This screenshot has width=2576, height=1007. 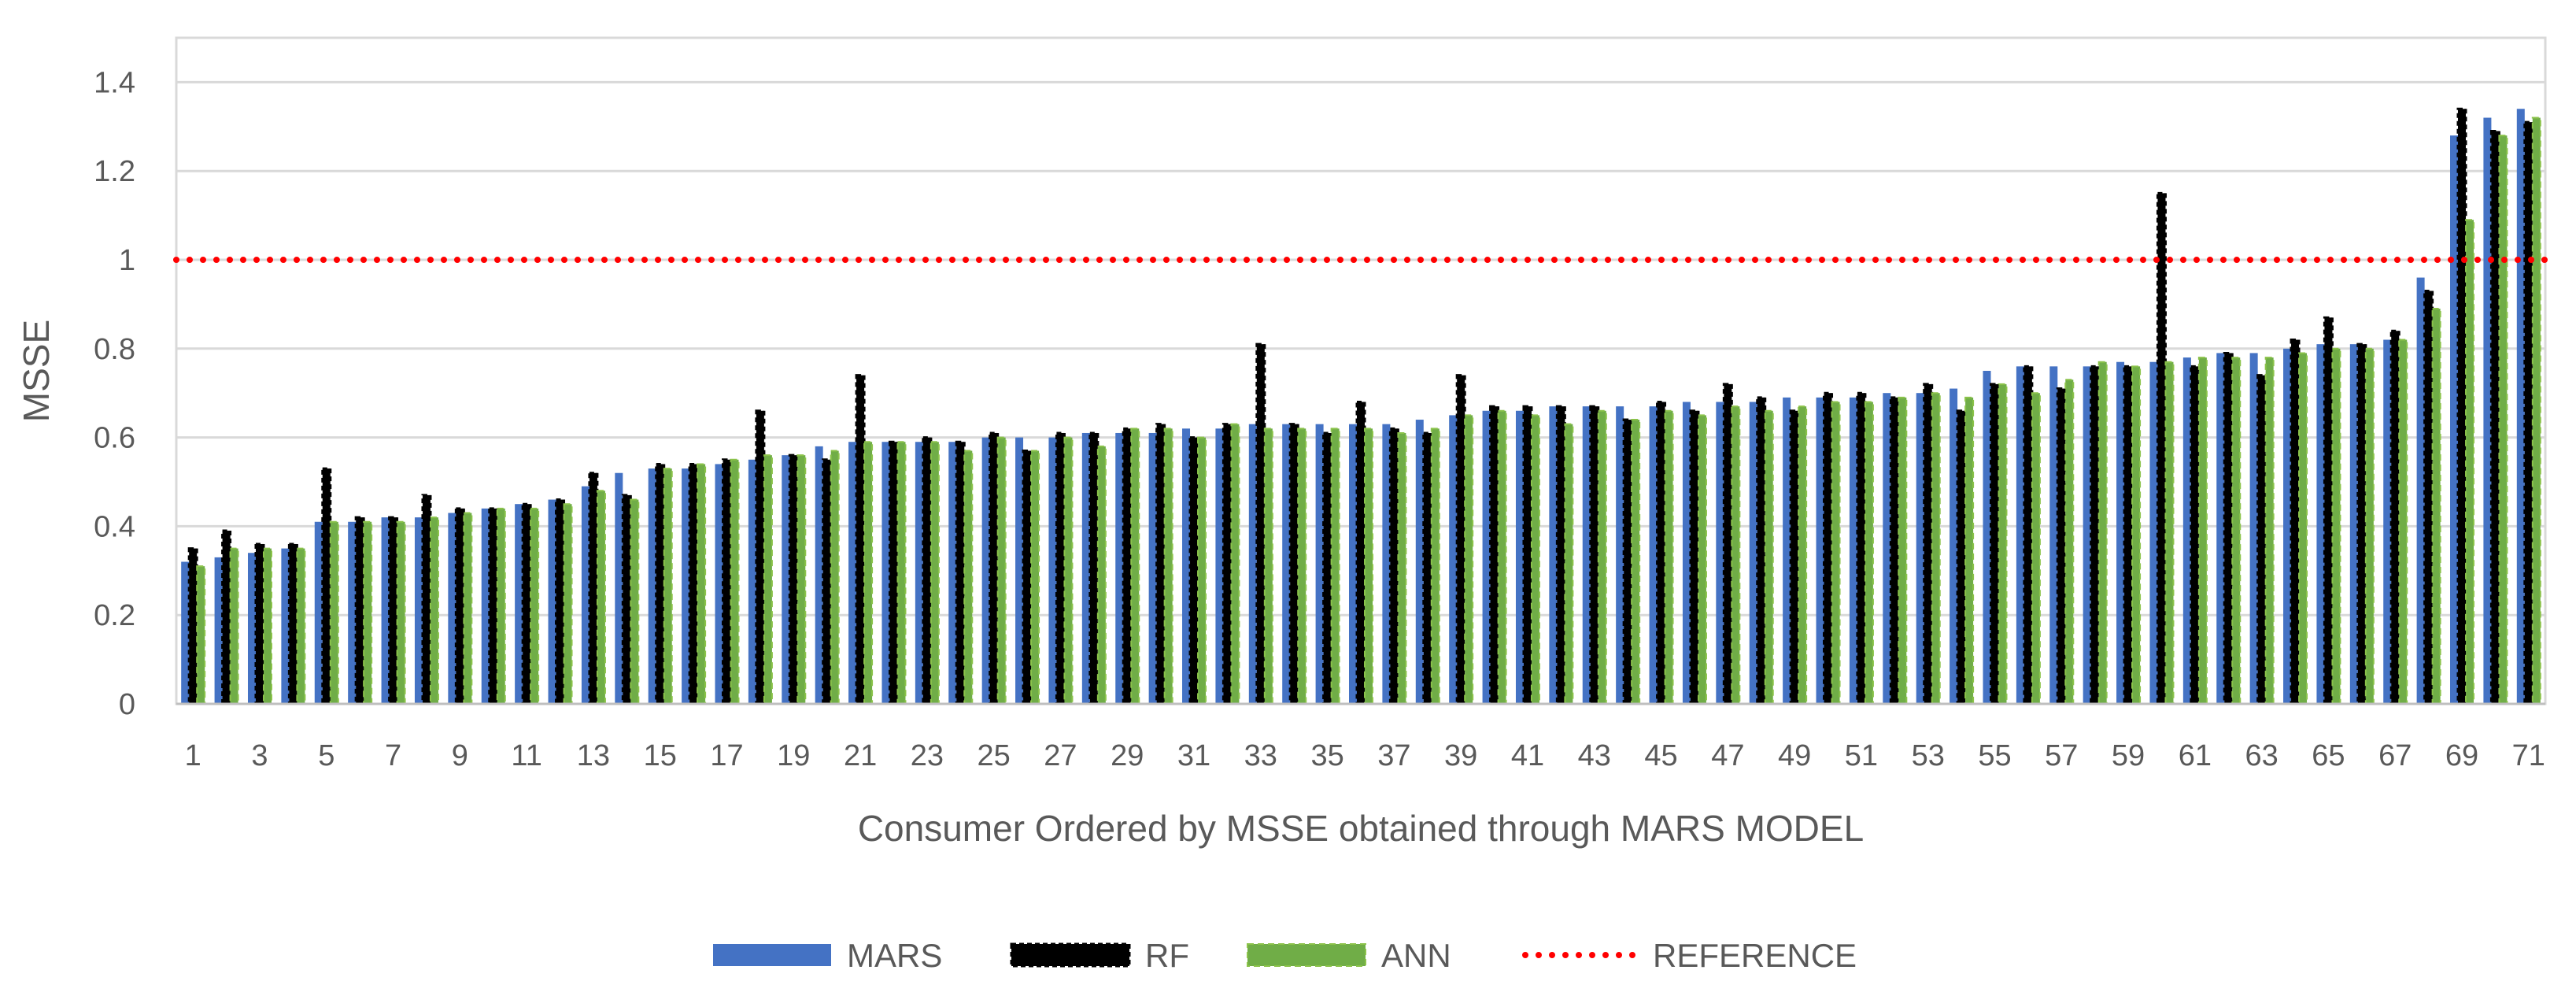 What do you see at coordinates (1861, 755) in the screenshot?
I see `x-tick-label: 51` at bounding box center [1861, 755].